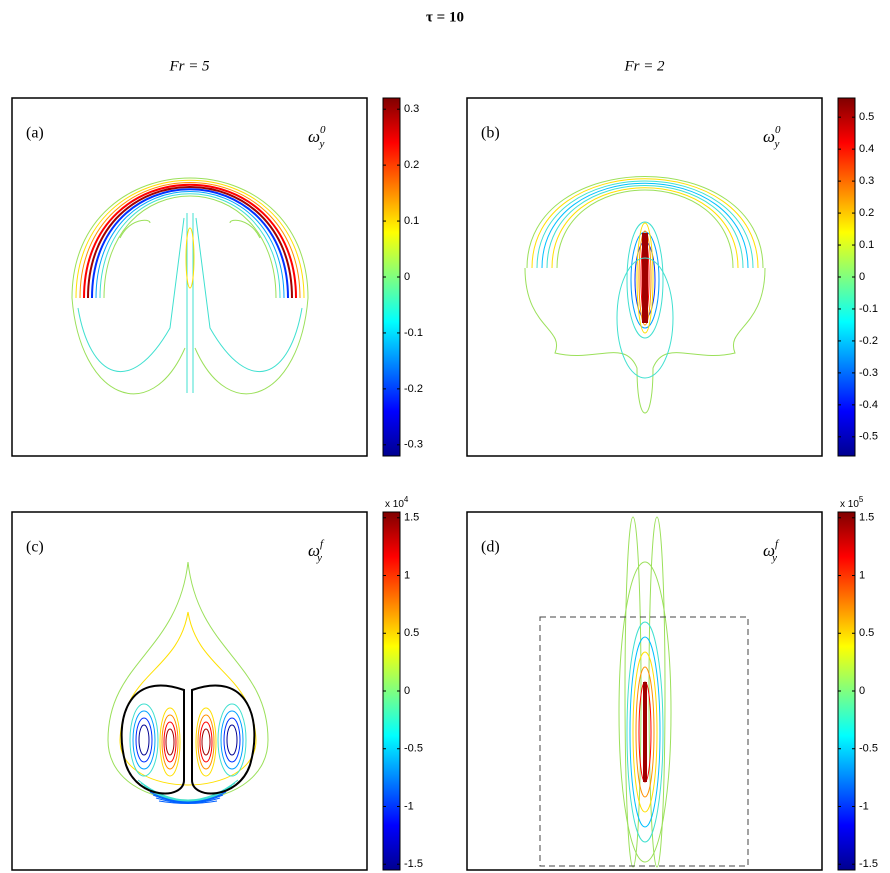 This screenshot has width=890, height=873. What do you see at coordinates (35, 133) in the screenshot?
I see `panel-label: (a)` at bounding box center [35, 133].